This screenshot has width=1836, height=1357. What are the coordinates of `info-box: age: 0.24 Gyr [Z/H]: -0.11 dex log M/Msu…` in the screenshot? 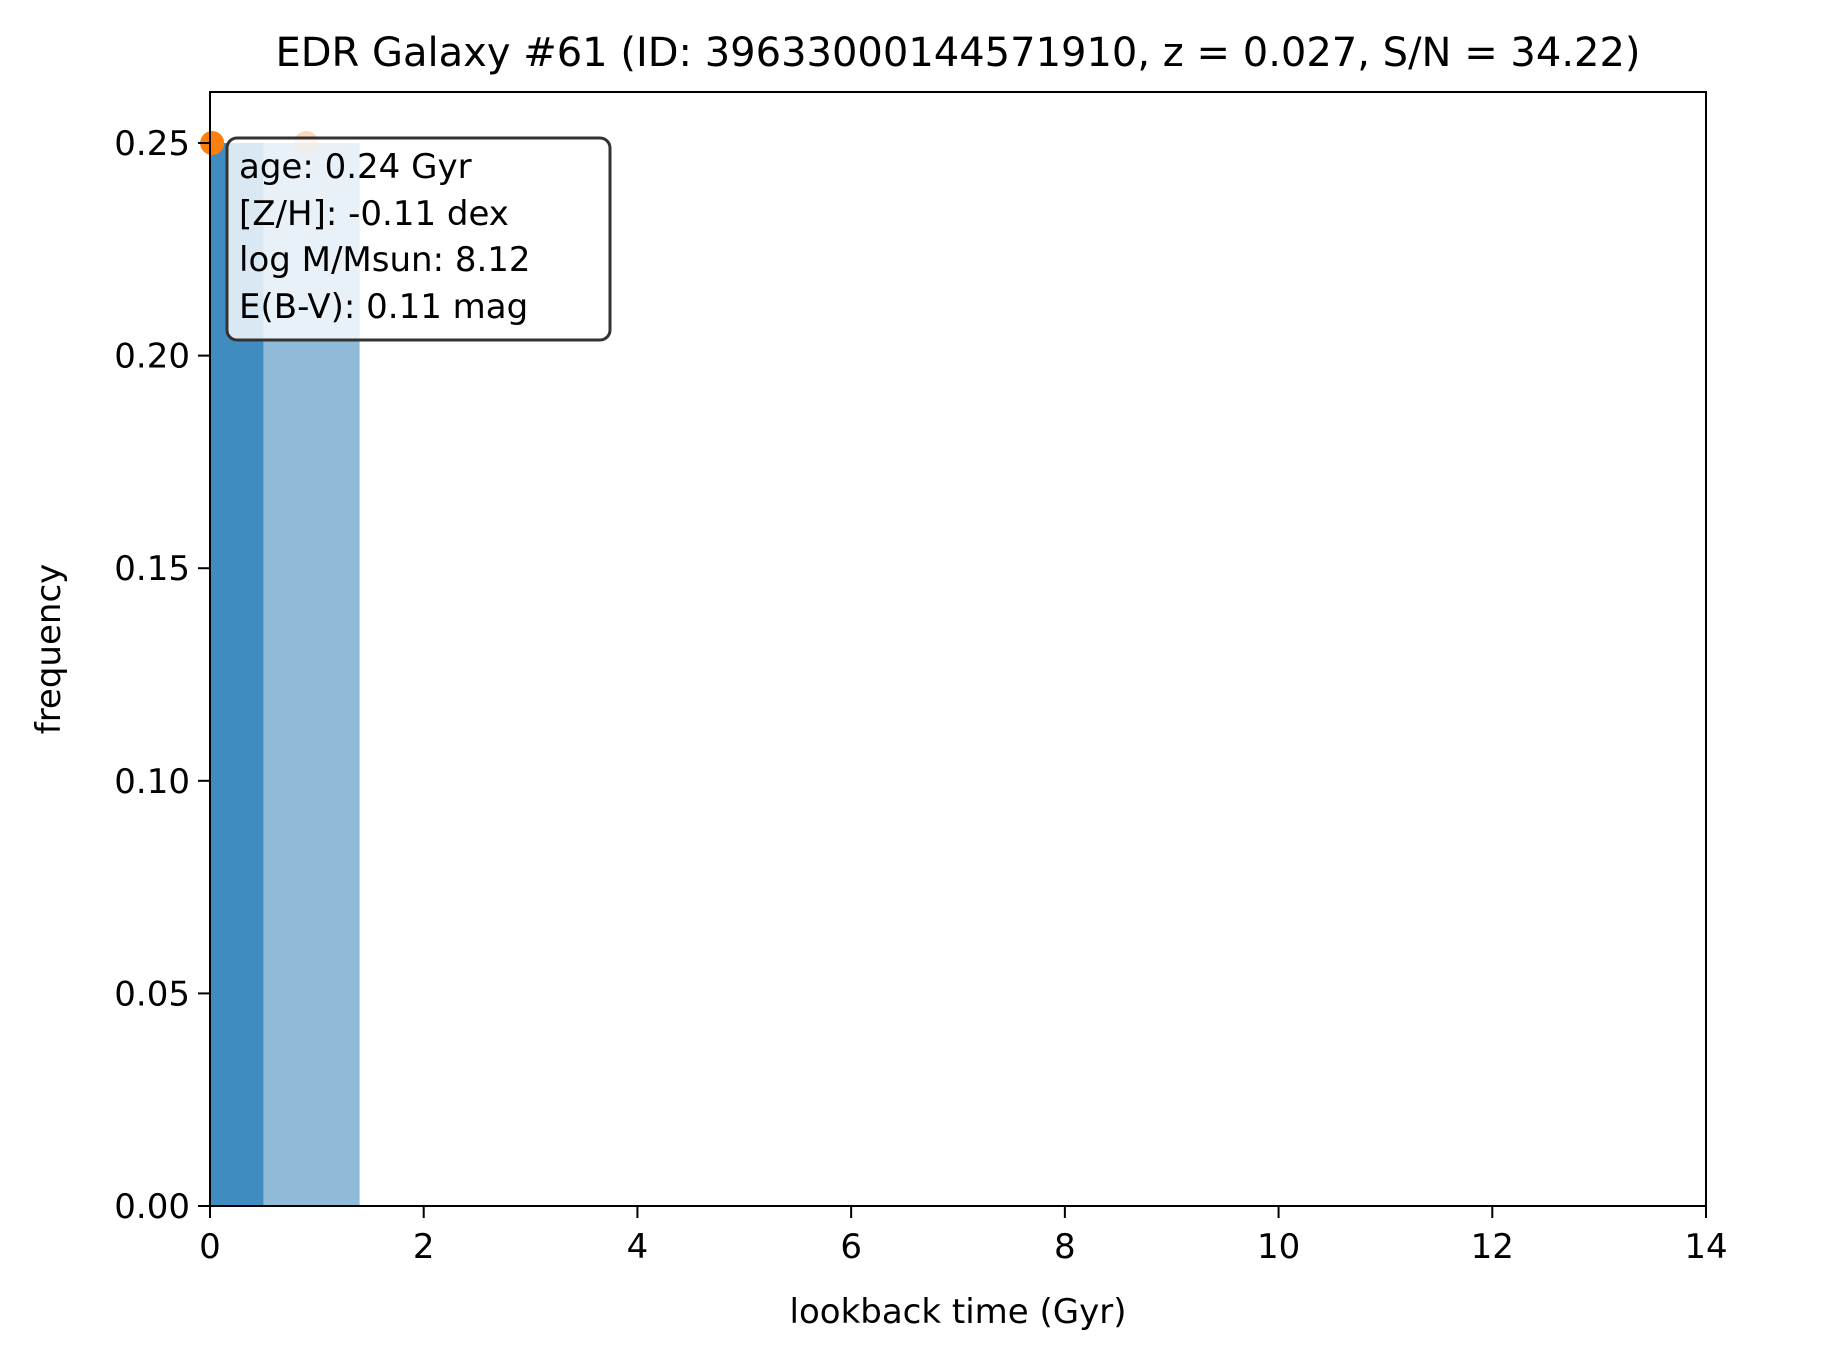 It's located at (418, 239).